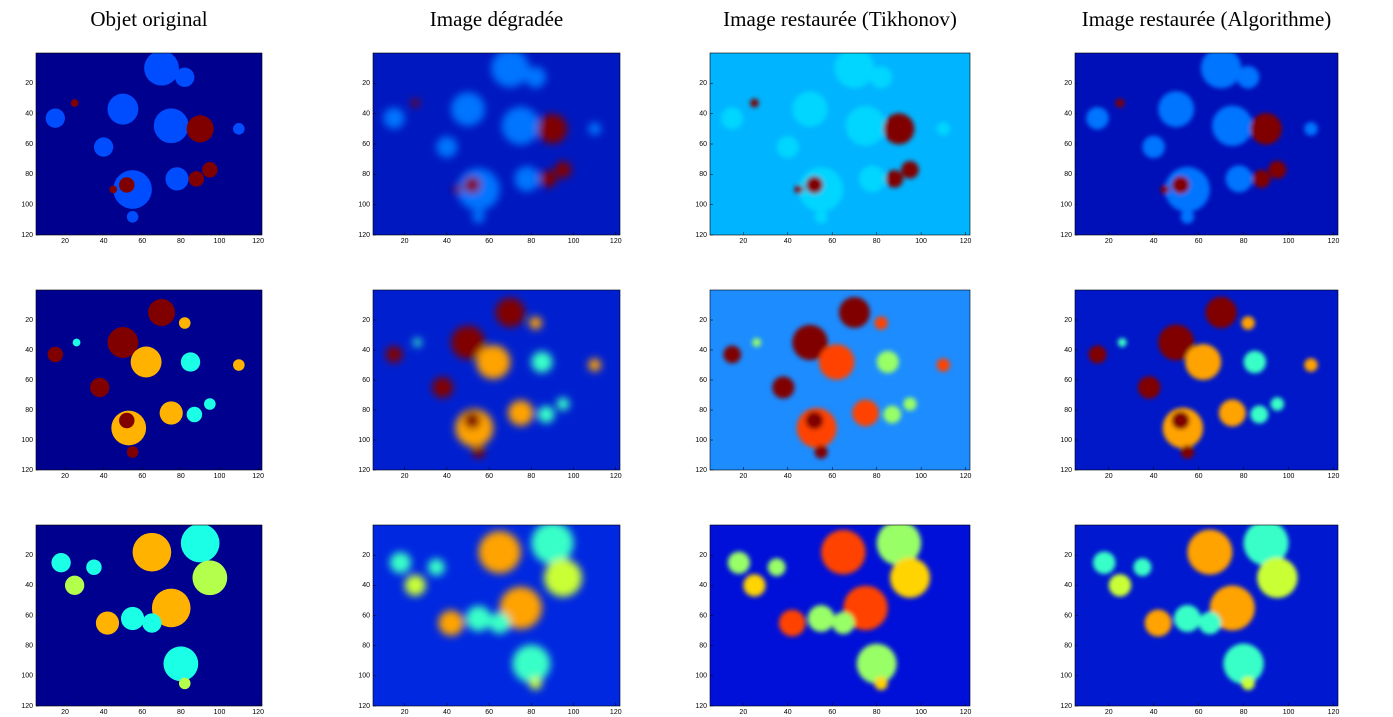  What do you see at coordinates (29, 380) in the screenshot?
I see `y-tick-label: 60` at bounding box center [29, 380].